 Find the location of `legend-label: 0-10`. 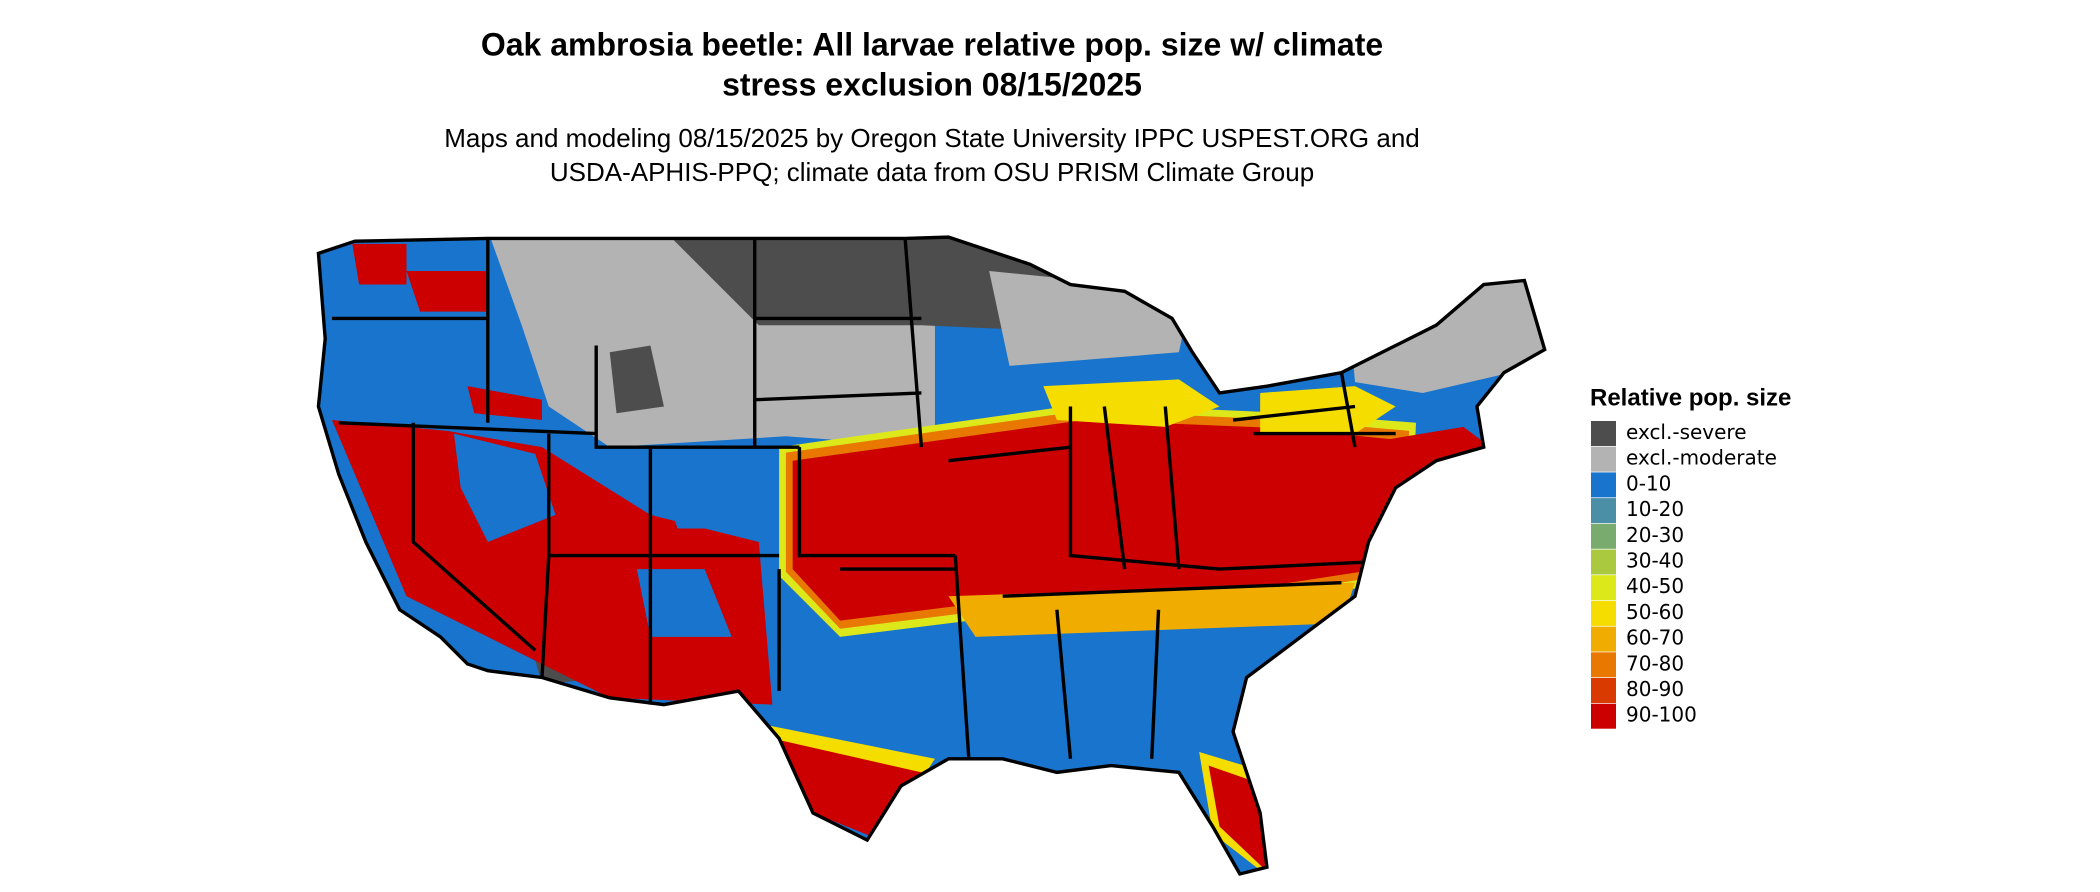

legend-label: 0-10 is located at coordinates (1648, 483).